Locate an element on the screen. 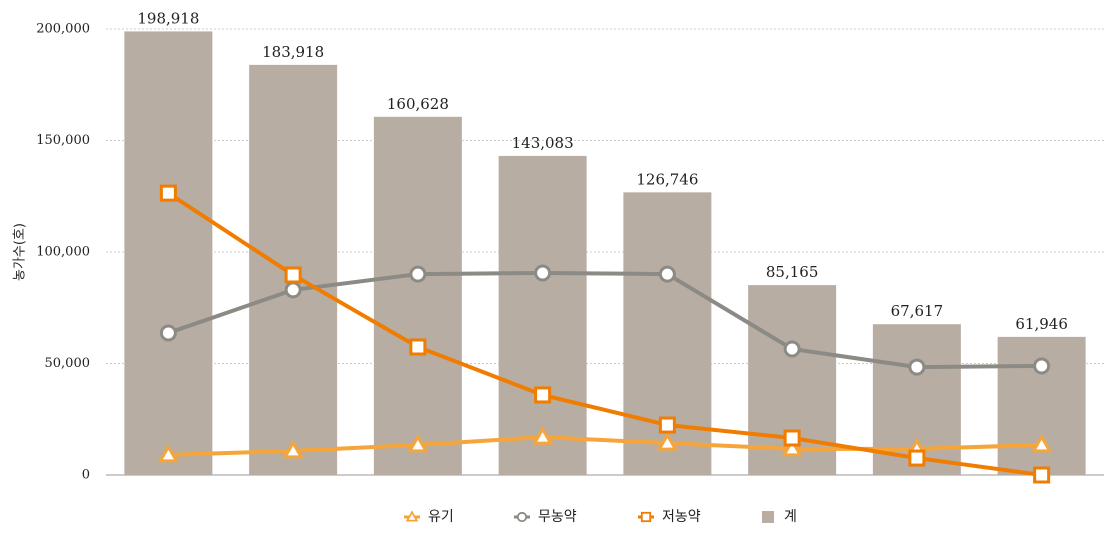 The height and width of the screenshot is (534, 1104). legend-label: 유기 is located at coordinates (441, 517).